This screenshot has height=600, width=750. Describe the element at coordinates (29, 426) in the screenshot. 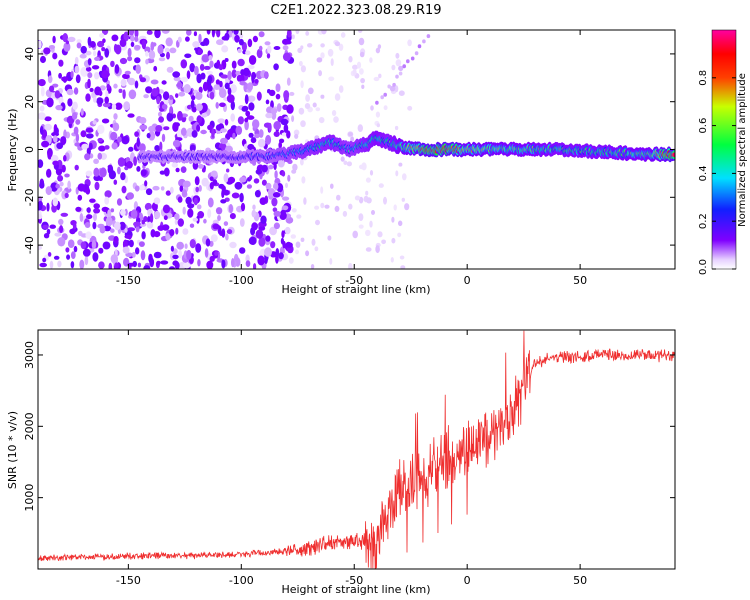

I see `snr-y-tick-label: 2000` at that location.